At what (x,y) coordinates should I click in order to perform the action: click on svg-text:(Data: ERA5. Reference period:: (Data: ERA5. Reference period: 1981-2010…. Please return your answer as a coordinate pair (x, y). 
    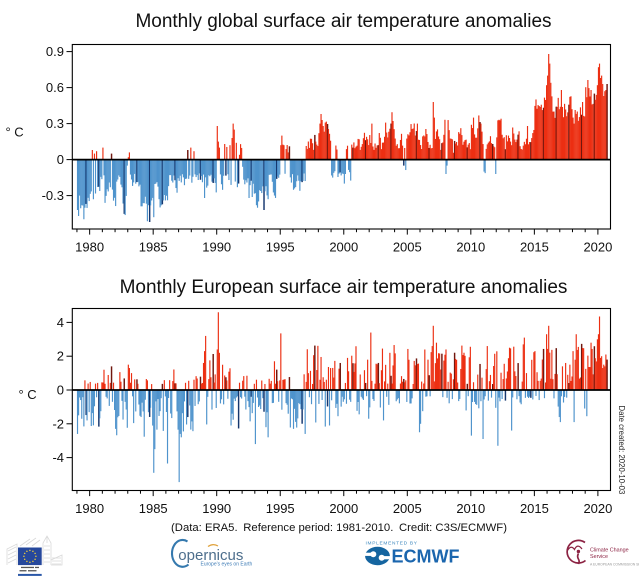
    Looking at the image, I should click on (339, 528).